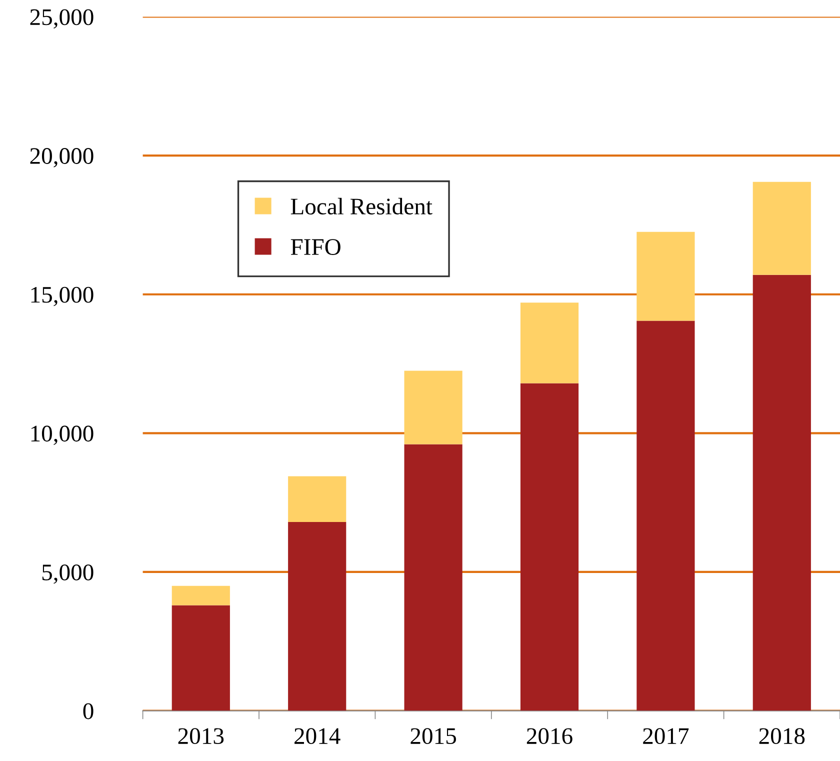  Describe the element at coordinates (666, 736) in the screenshot. I see `x-tick-label: 2017` at that location.